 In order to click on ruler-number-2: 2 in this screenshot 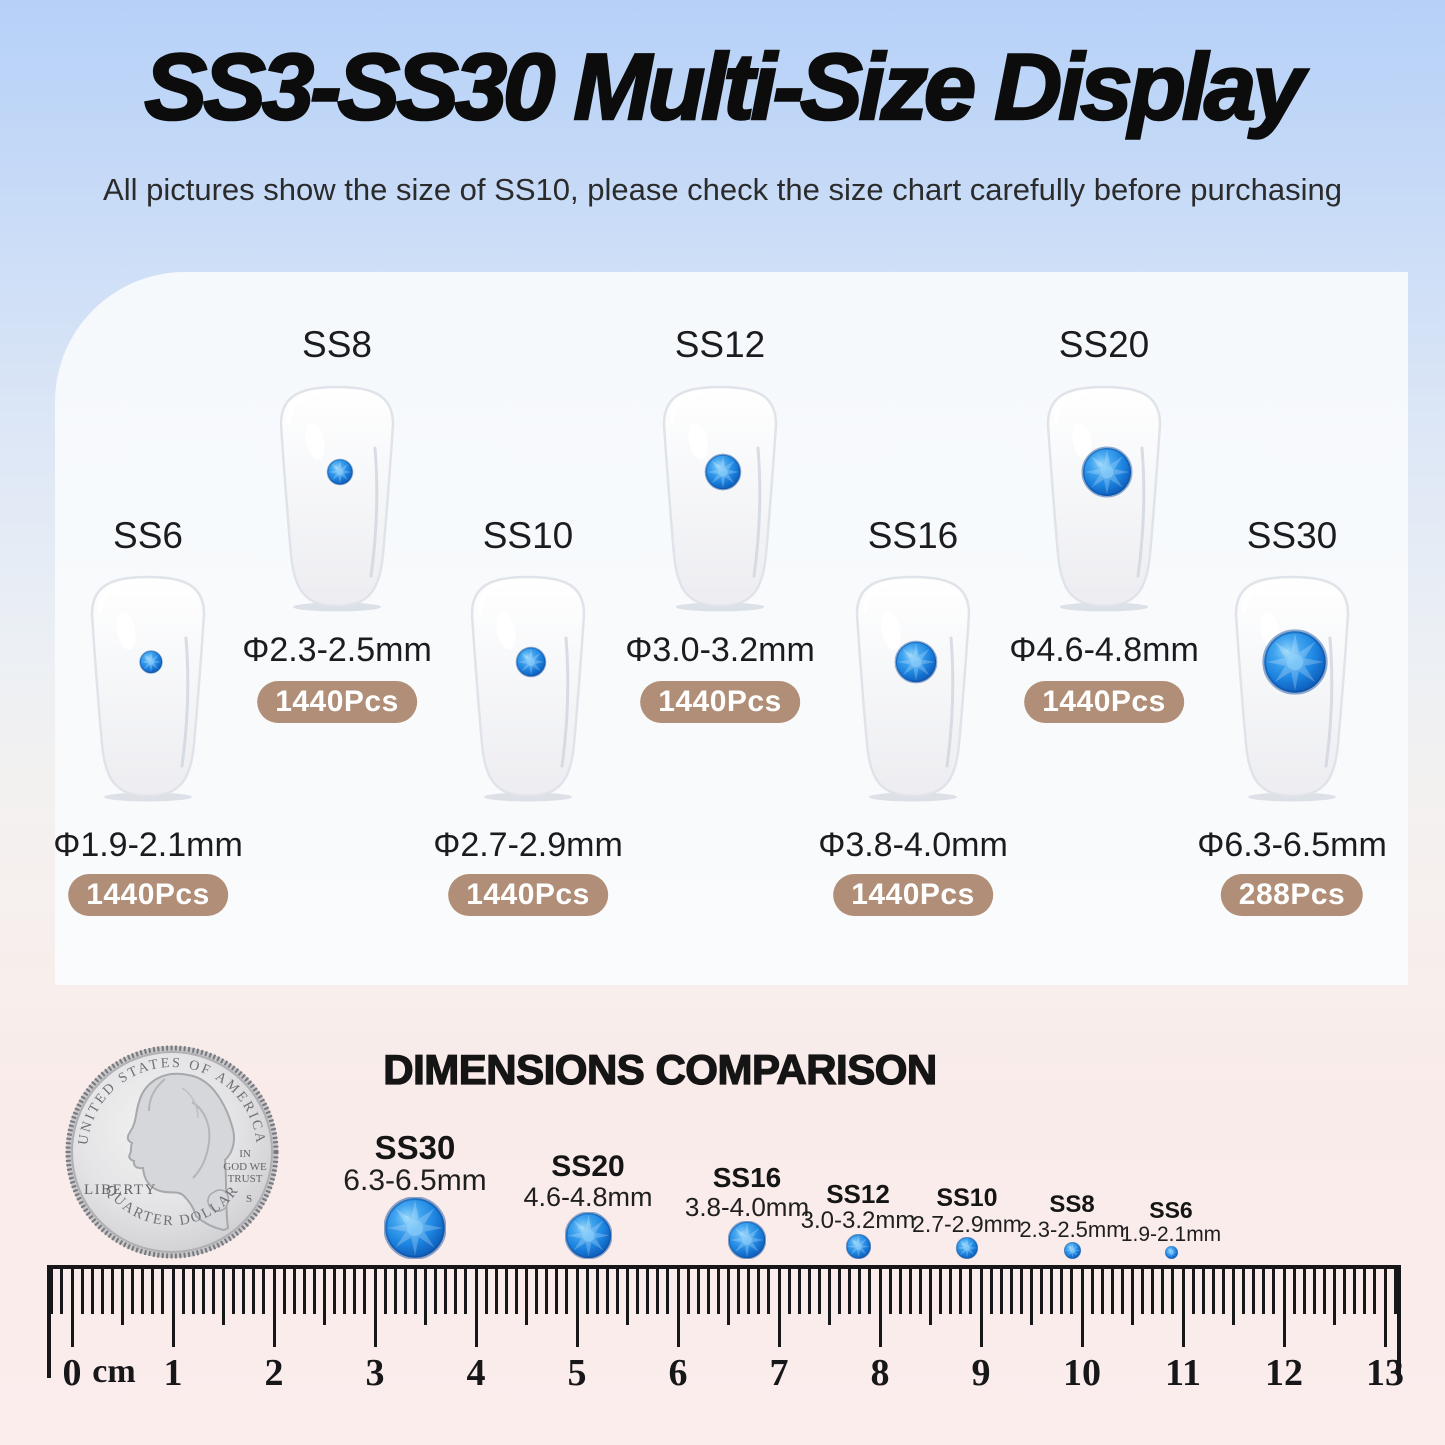, I will do `click(274, 1373)`.